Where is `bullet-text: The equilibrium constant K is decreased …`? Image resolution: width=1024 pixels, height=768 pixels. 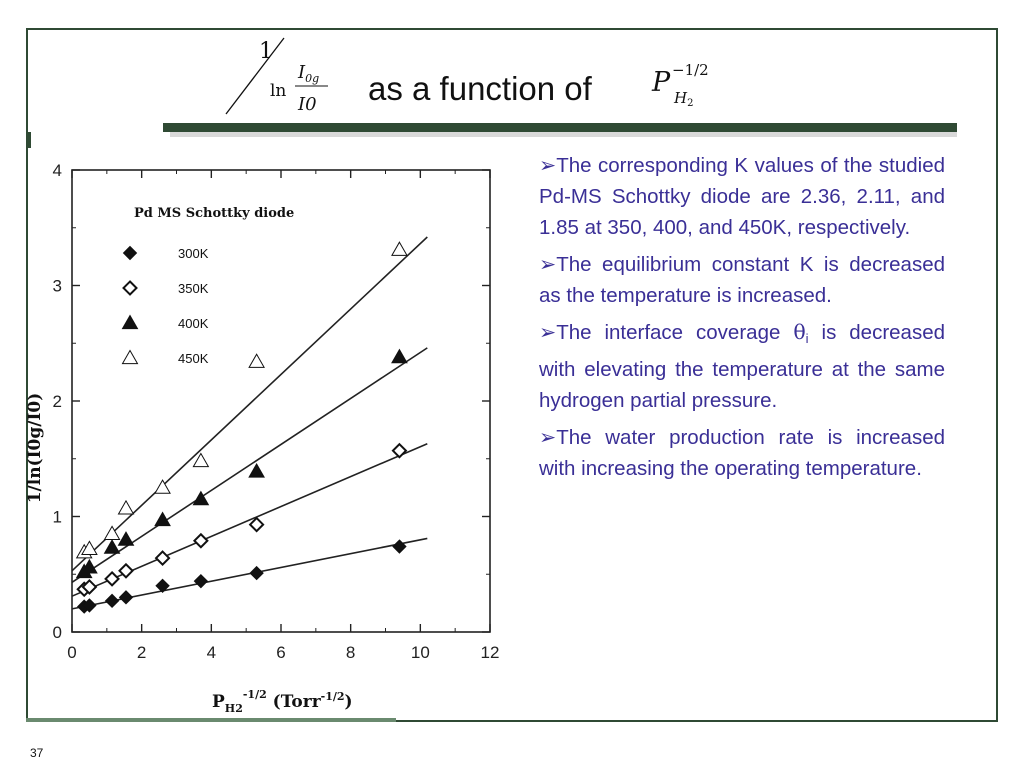 bullet-text: The equilibrium constant K is decreased … is located at coordinates (742, 280).